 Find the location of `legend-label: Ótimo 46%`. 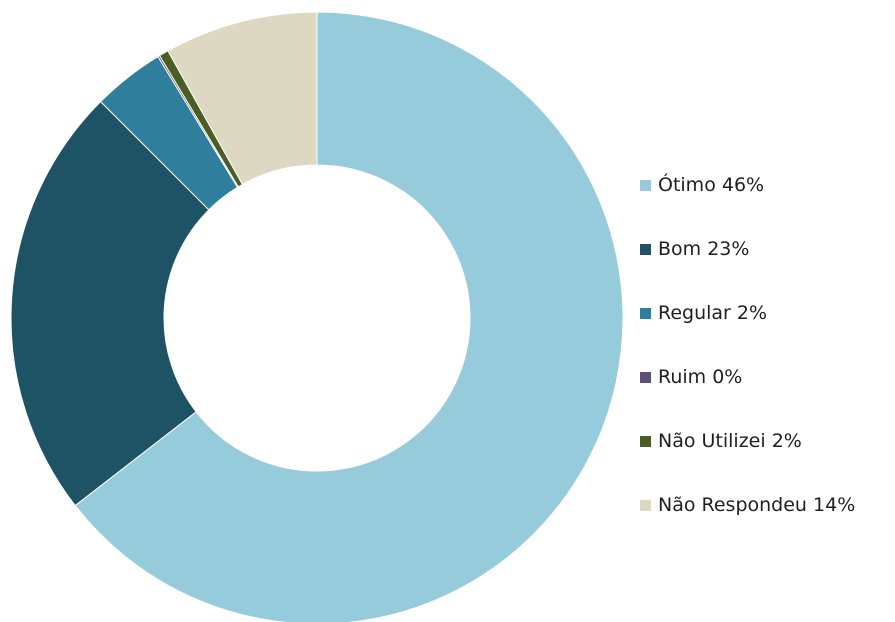

legend-label: Ótimo 46% is located at coordinates (711, 185).